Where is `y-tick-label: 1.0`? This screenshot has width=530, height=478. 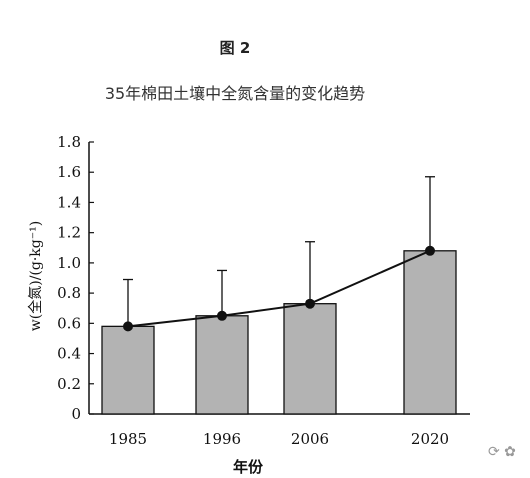
y-tick-label: 1.0 is located at coordinates (69, 263).